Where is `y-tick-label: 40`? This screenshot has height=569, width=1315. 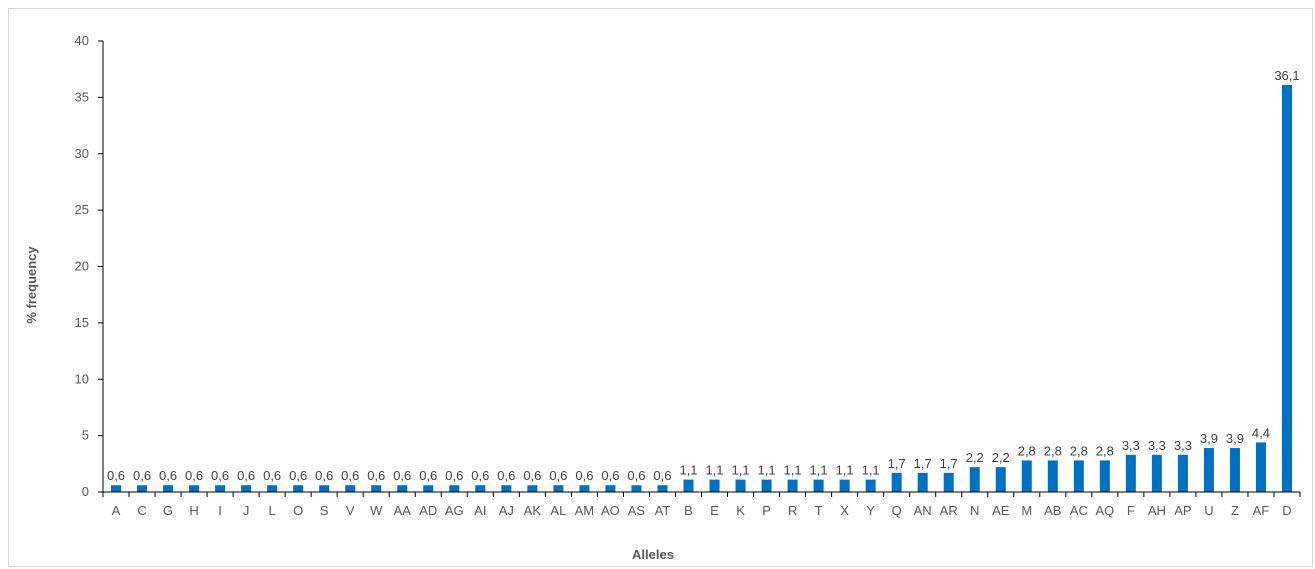 y-tick-label: 40 is located at coordinates (82, 40).